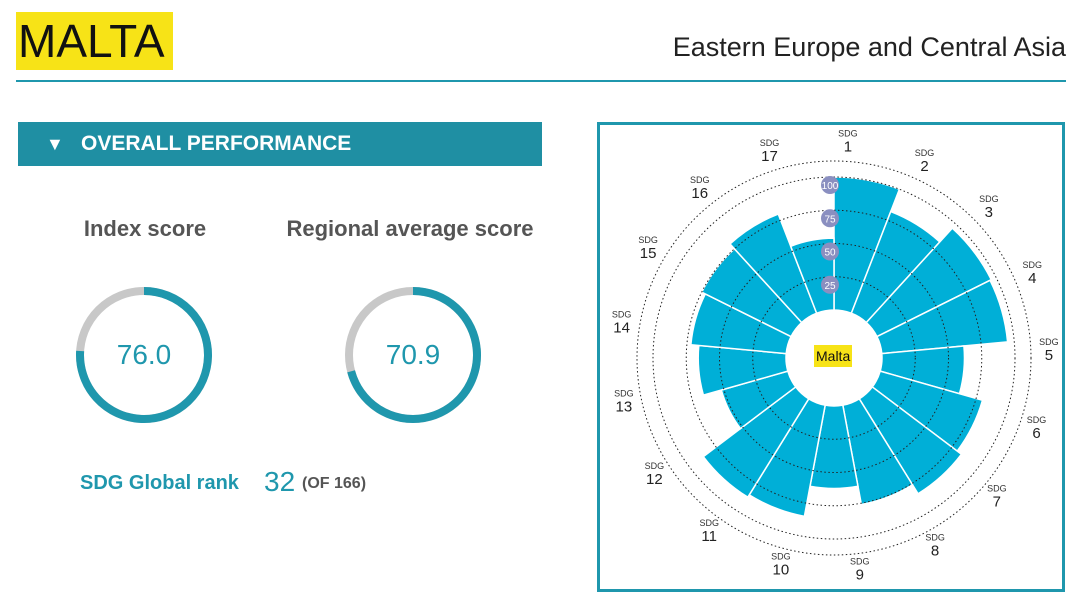 The height and width of the screenshot is (592, 1080). I want to click on sdg-prefix-12: SDG, so click(655, 466).